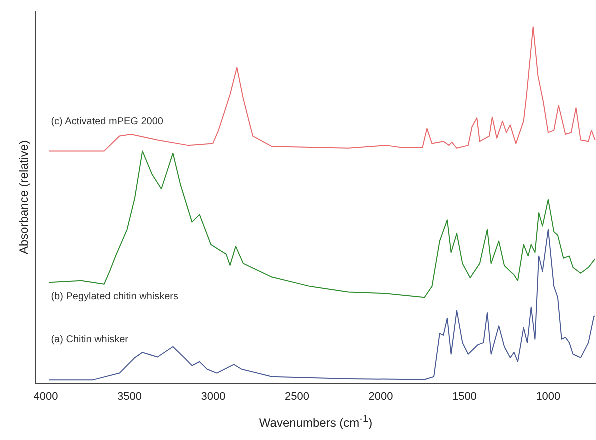 The height and width of the screenshot is (440, 596). Describe the element at coordinates (107, 122) in the screenshot. I see `series-label: (c) Activated mPEG 2000` at that location.